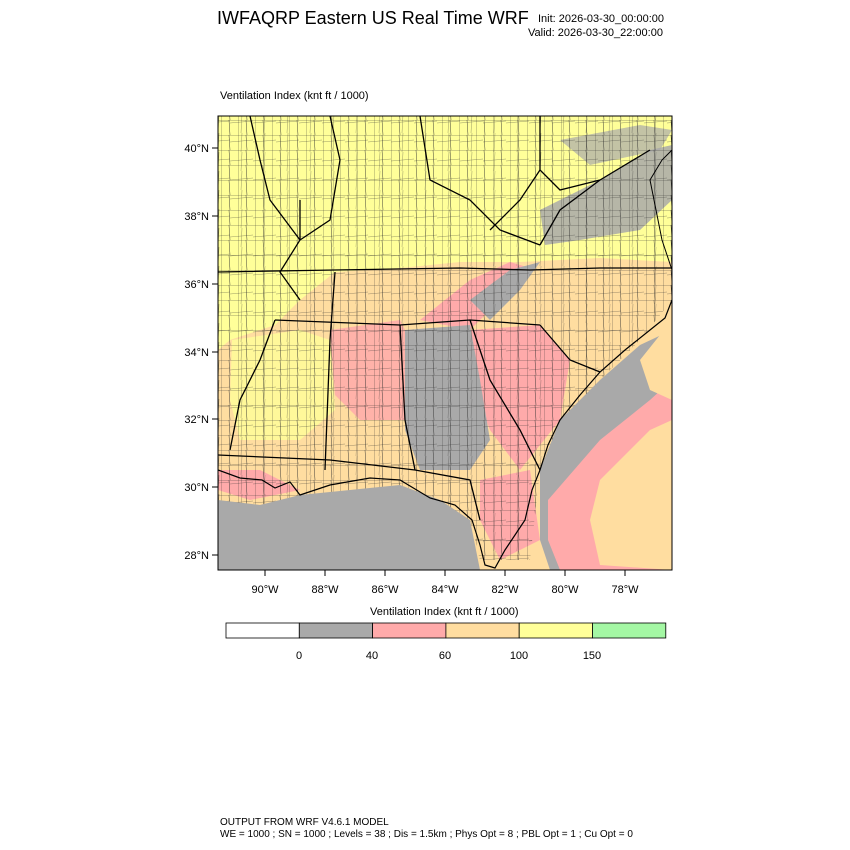 This screenshot has height=850, width=850. What do you see at coordinates (196, 556) in the screenshot?
I see `lat-label-28n: 28°N` at bounding box center [196, 556].